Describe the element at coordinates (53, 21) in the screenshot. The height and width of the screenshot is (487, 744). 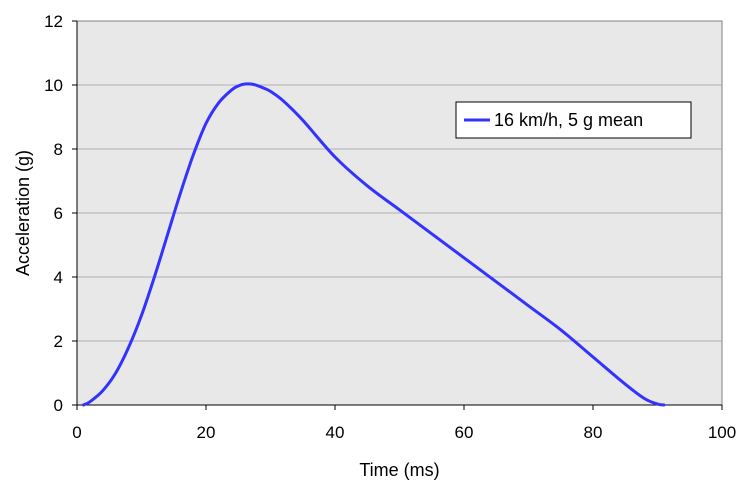
I see `y-tick-label: 12` at that location.